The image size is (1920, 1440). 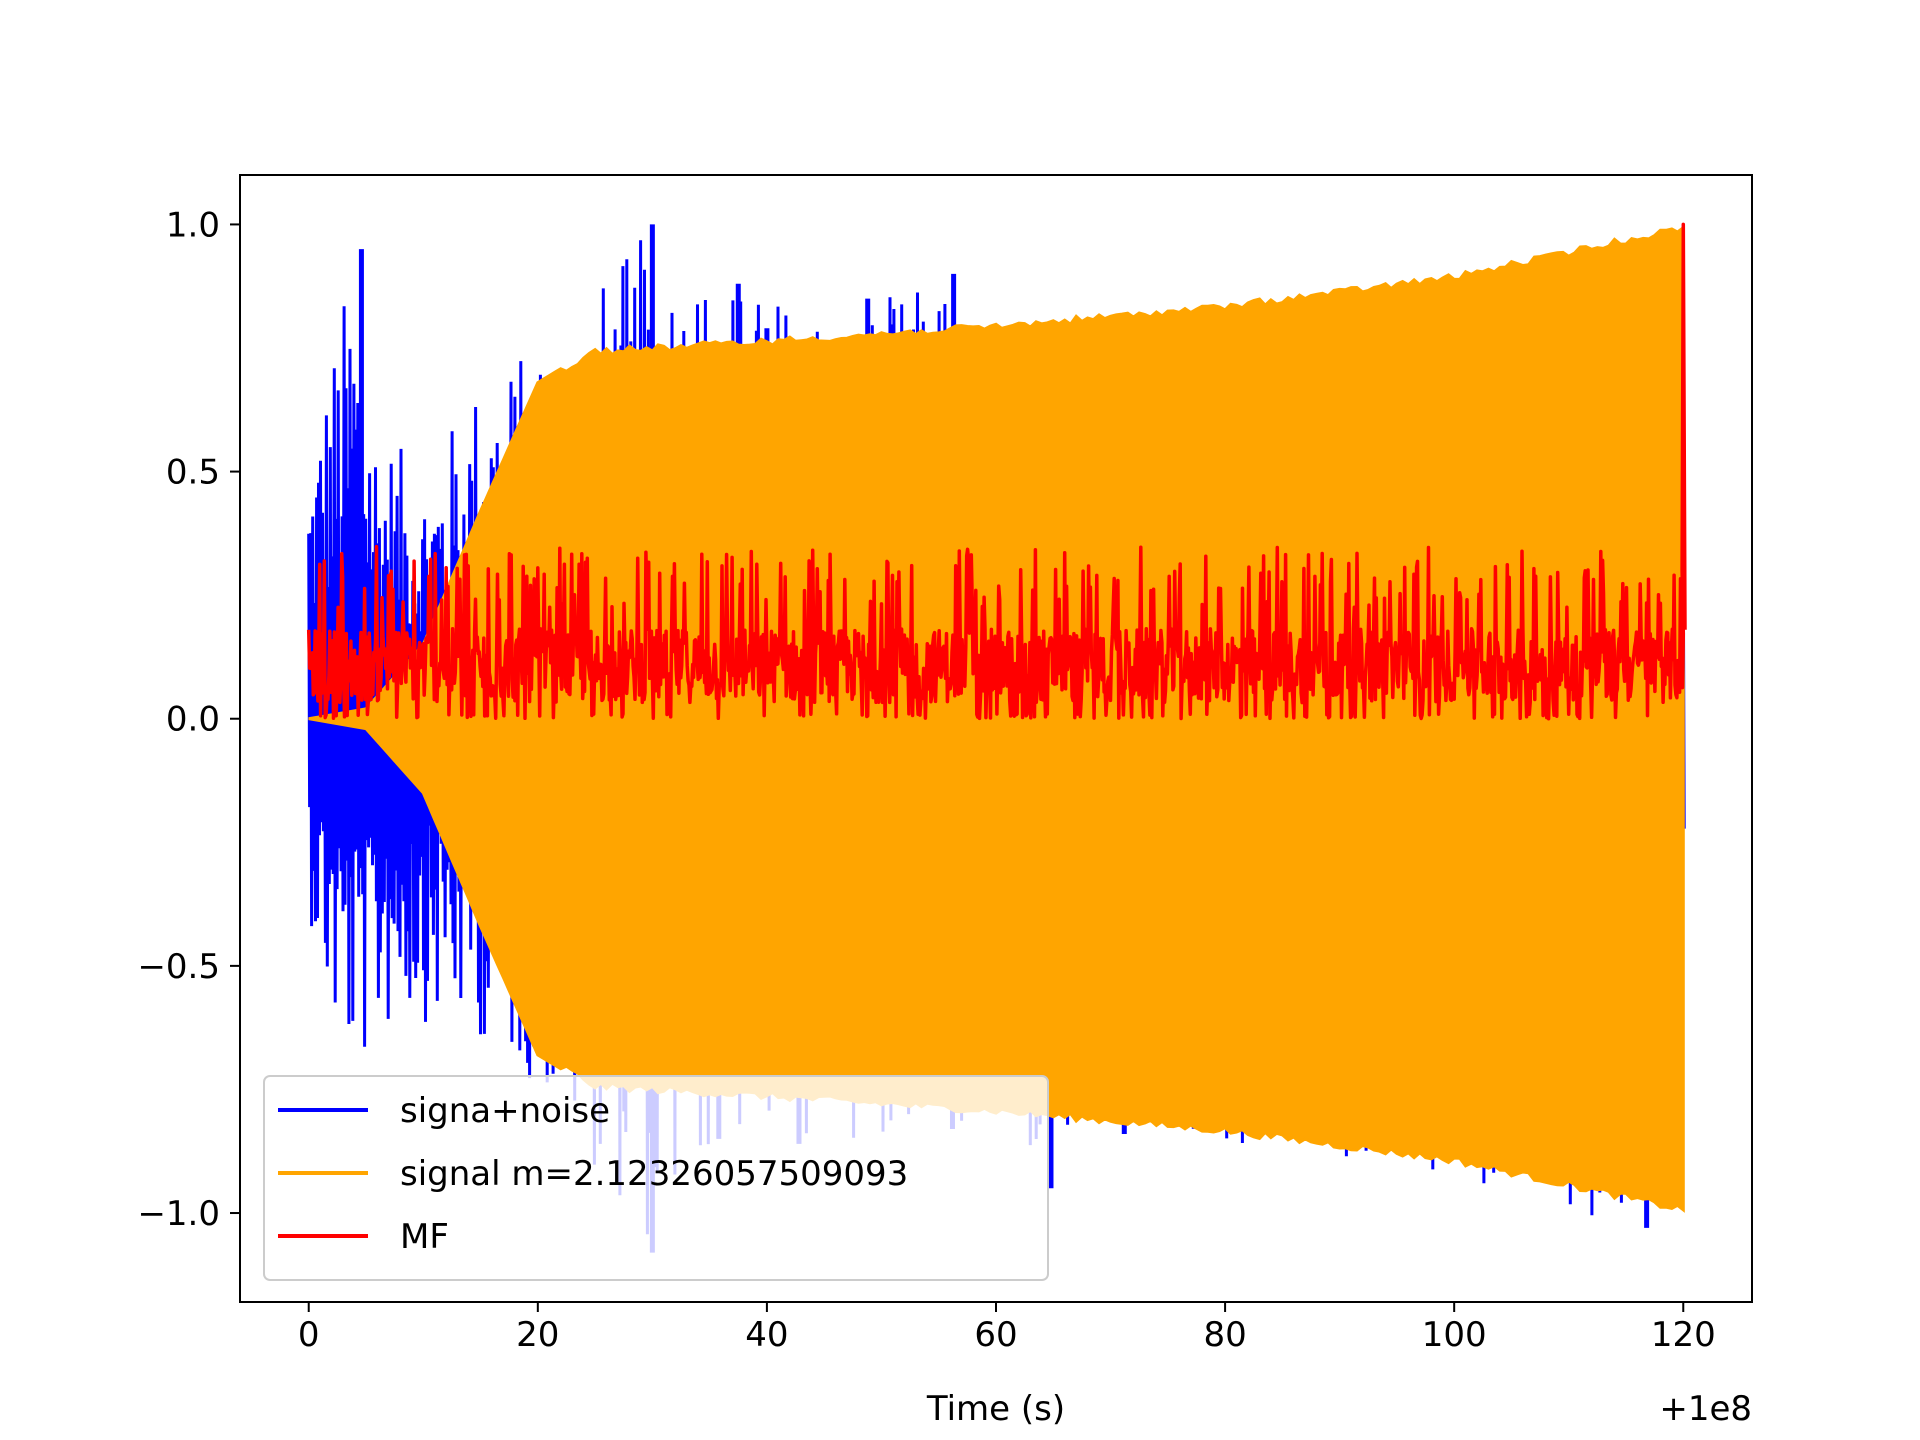 I want to click on legend-box, so click(x=656, y=1178).